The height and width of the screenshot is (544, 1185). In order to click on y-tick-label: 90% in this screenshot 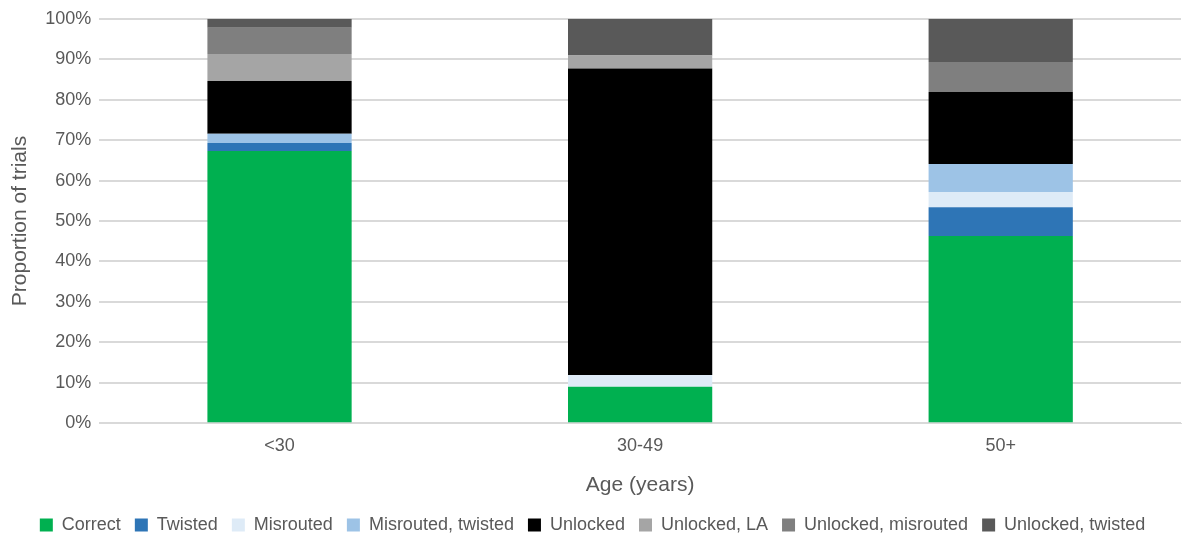, I will do `click(73, 58)`.